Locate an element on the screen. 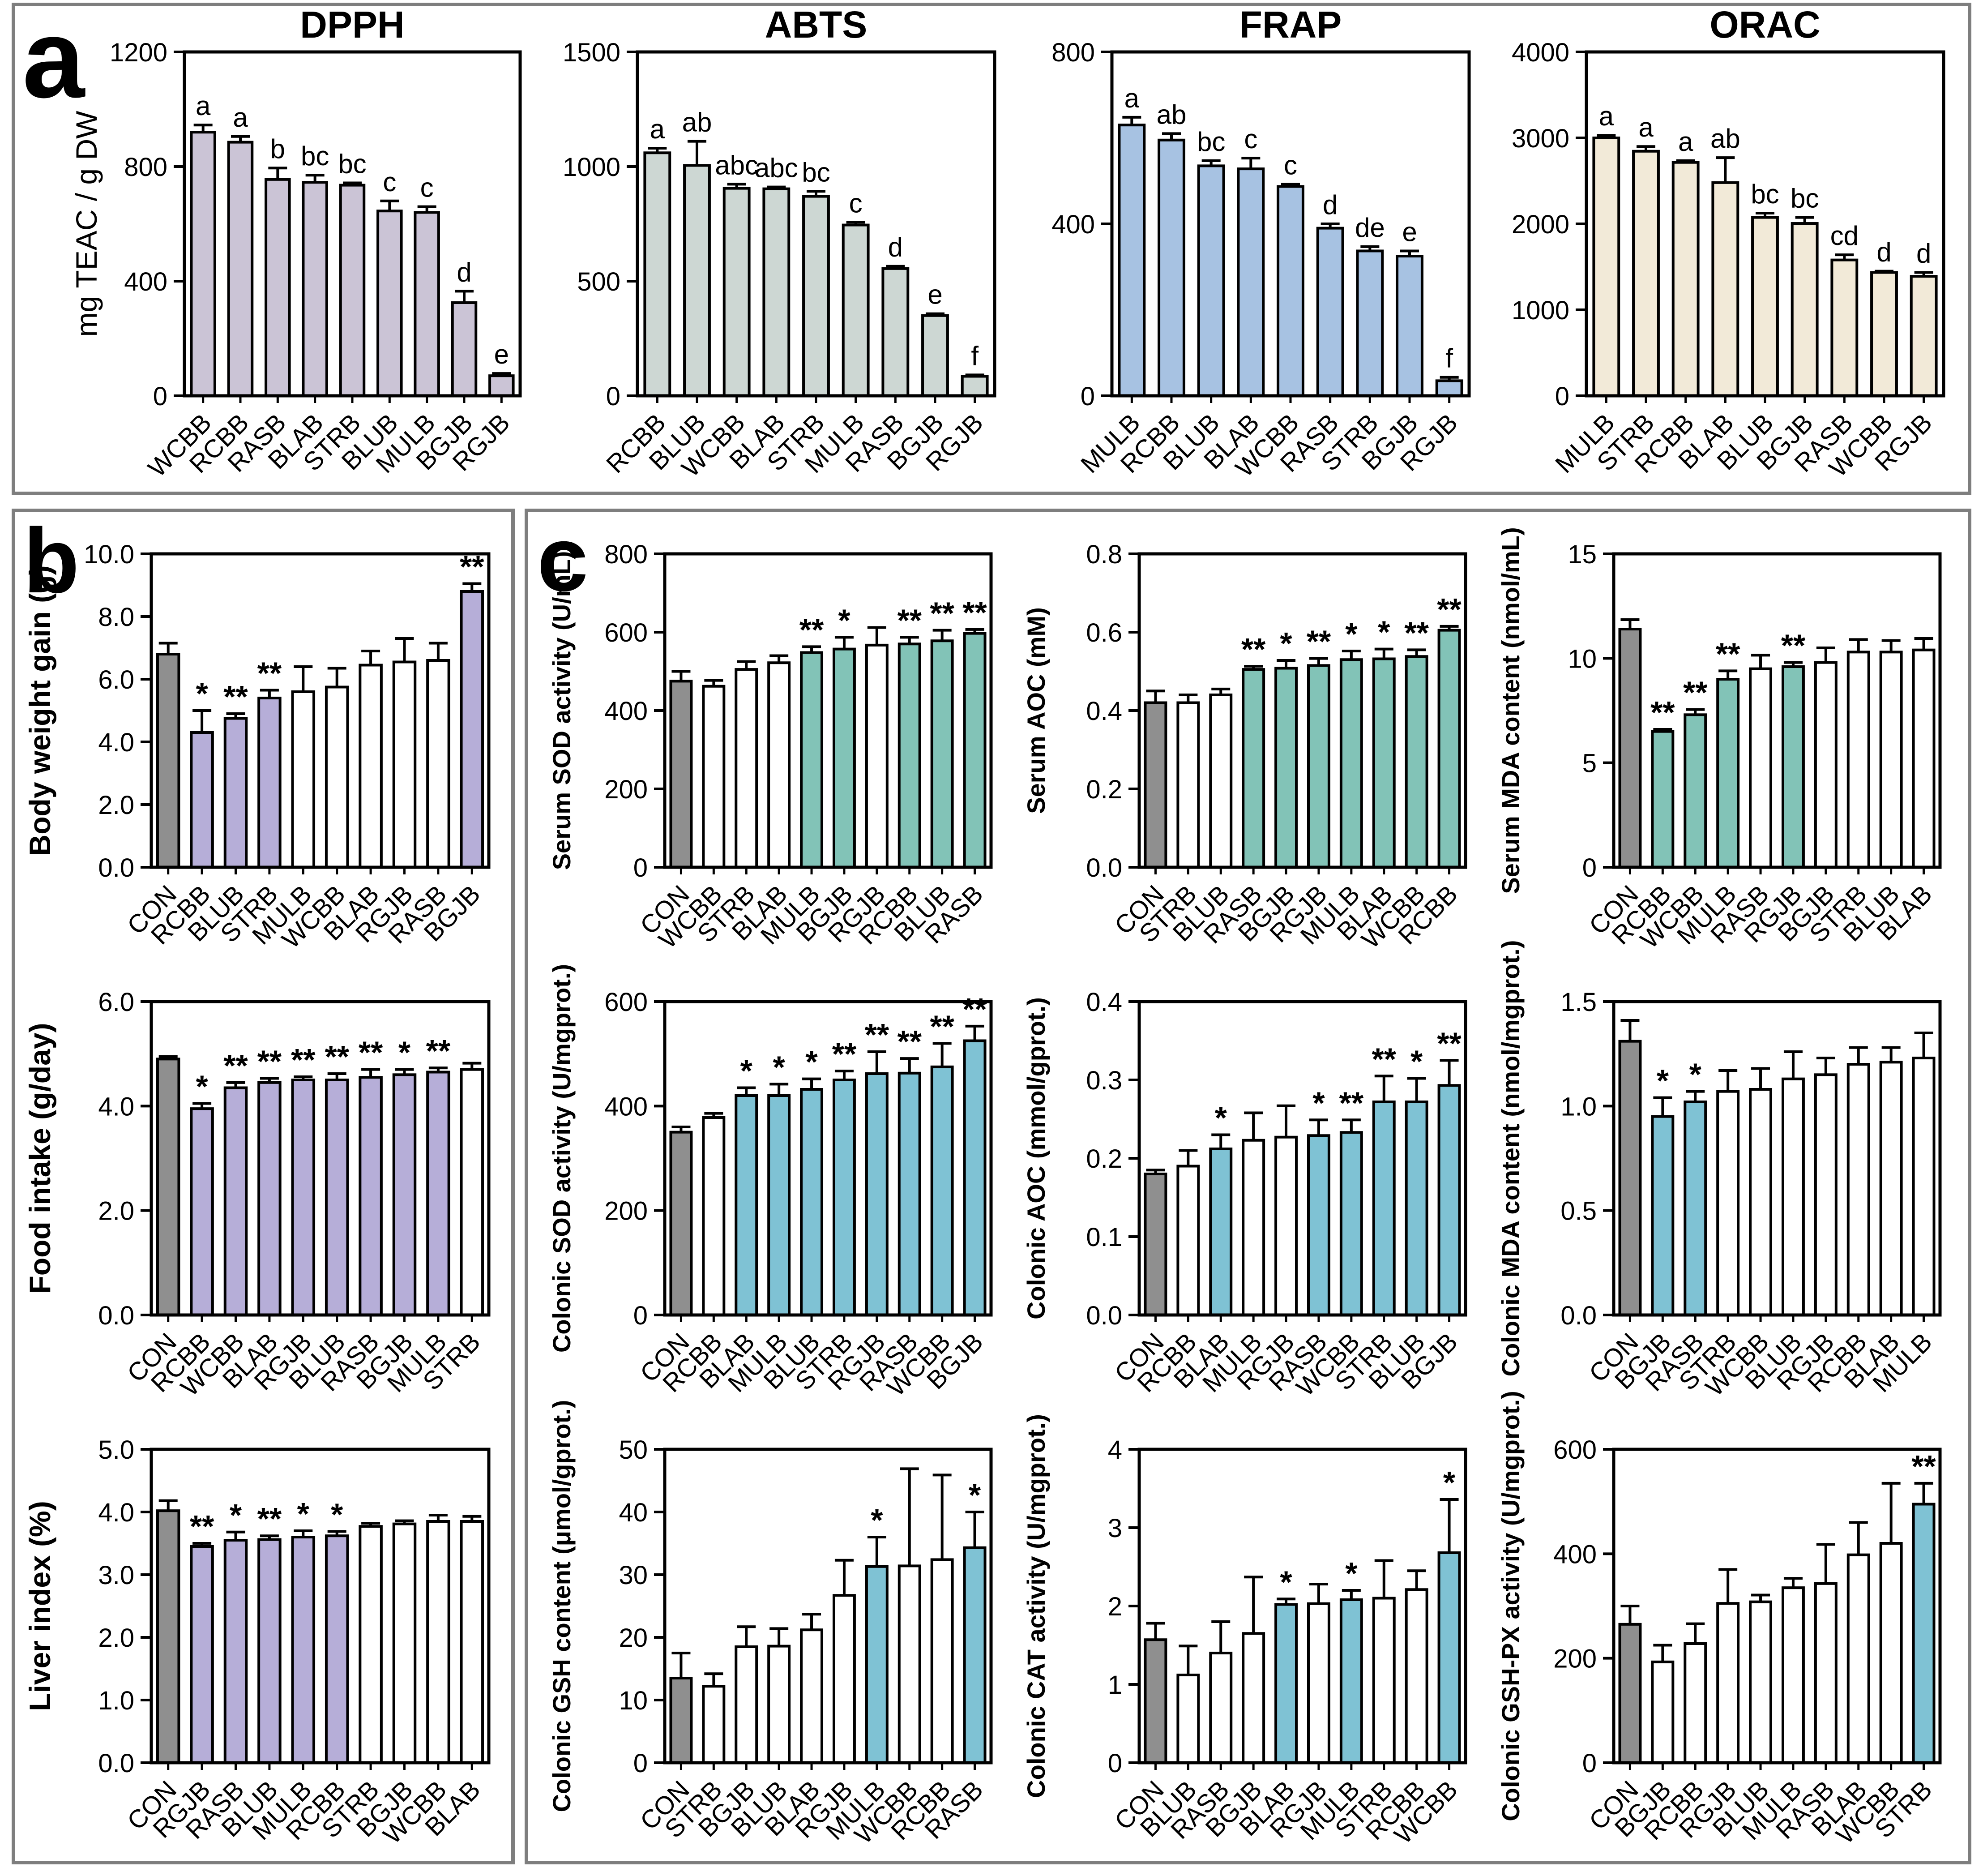 The height and width of the screenshot is (1876, 1983). bar-colonic_aoc-rgjb is located at coordinates (1286, 1225).